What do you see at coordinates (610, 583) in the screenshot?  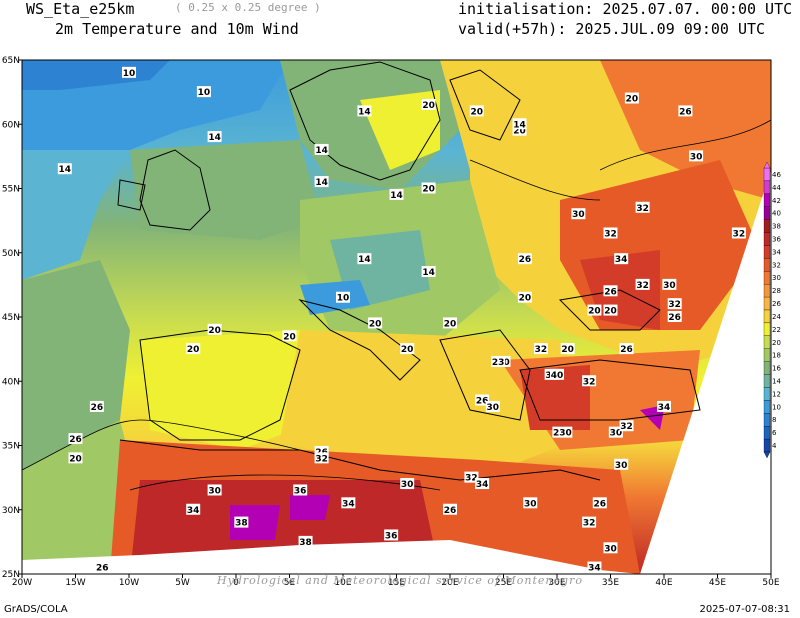 I see `lon-tick-label: 35E` at bounding box center [610, 583].